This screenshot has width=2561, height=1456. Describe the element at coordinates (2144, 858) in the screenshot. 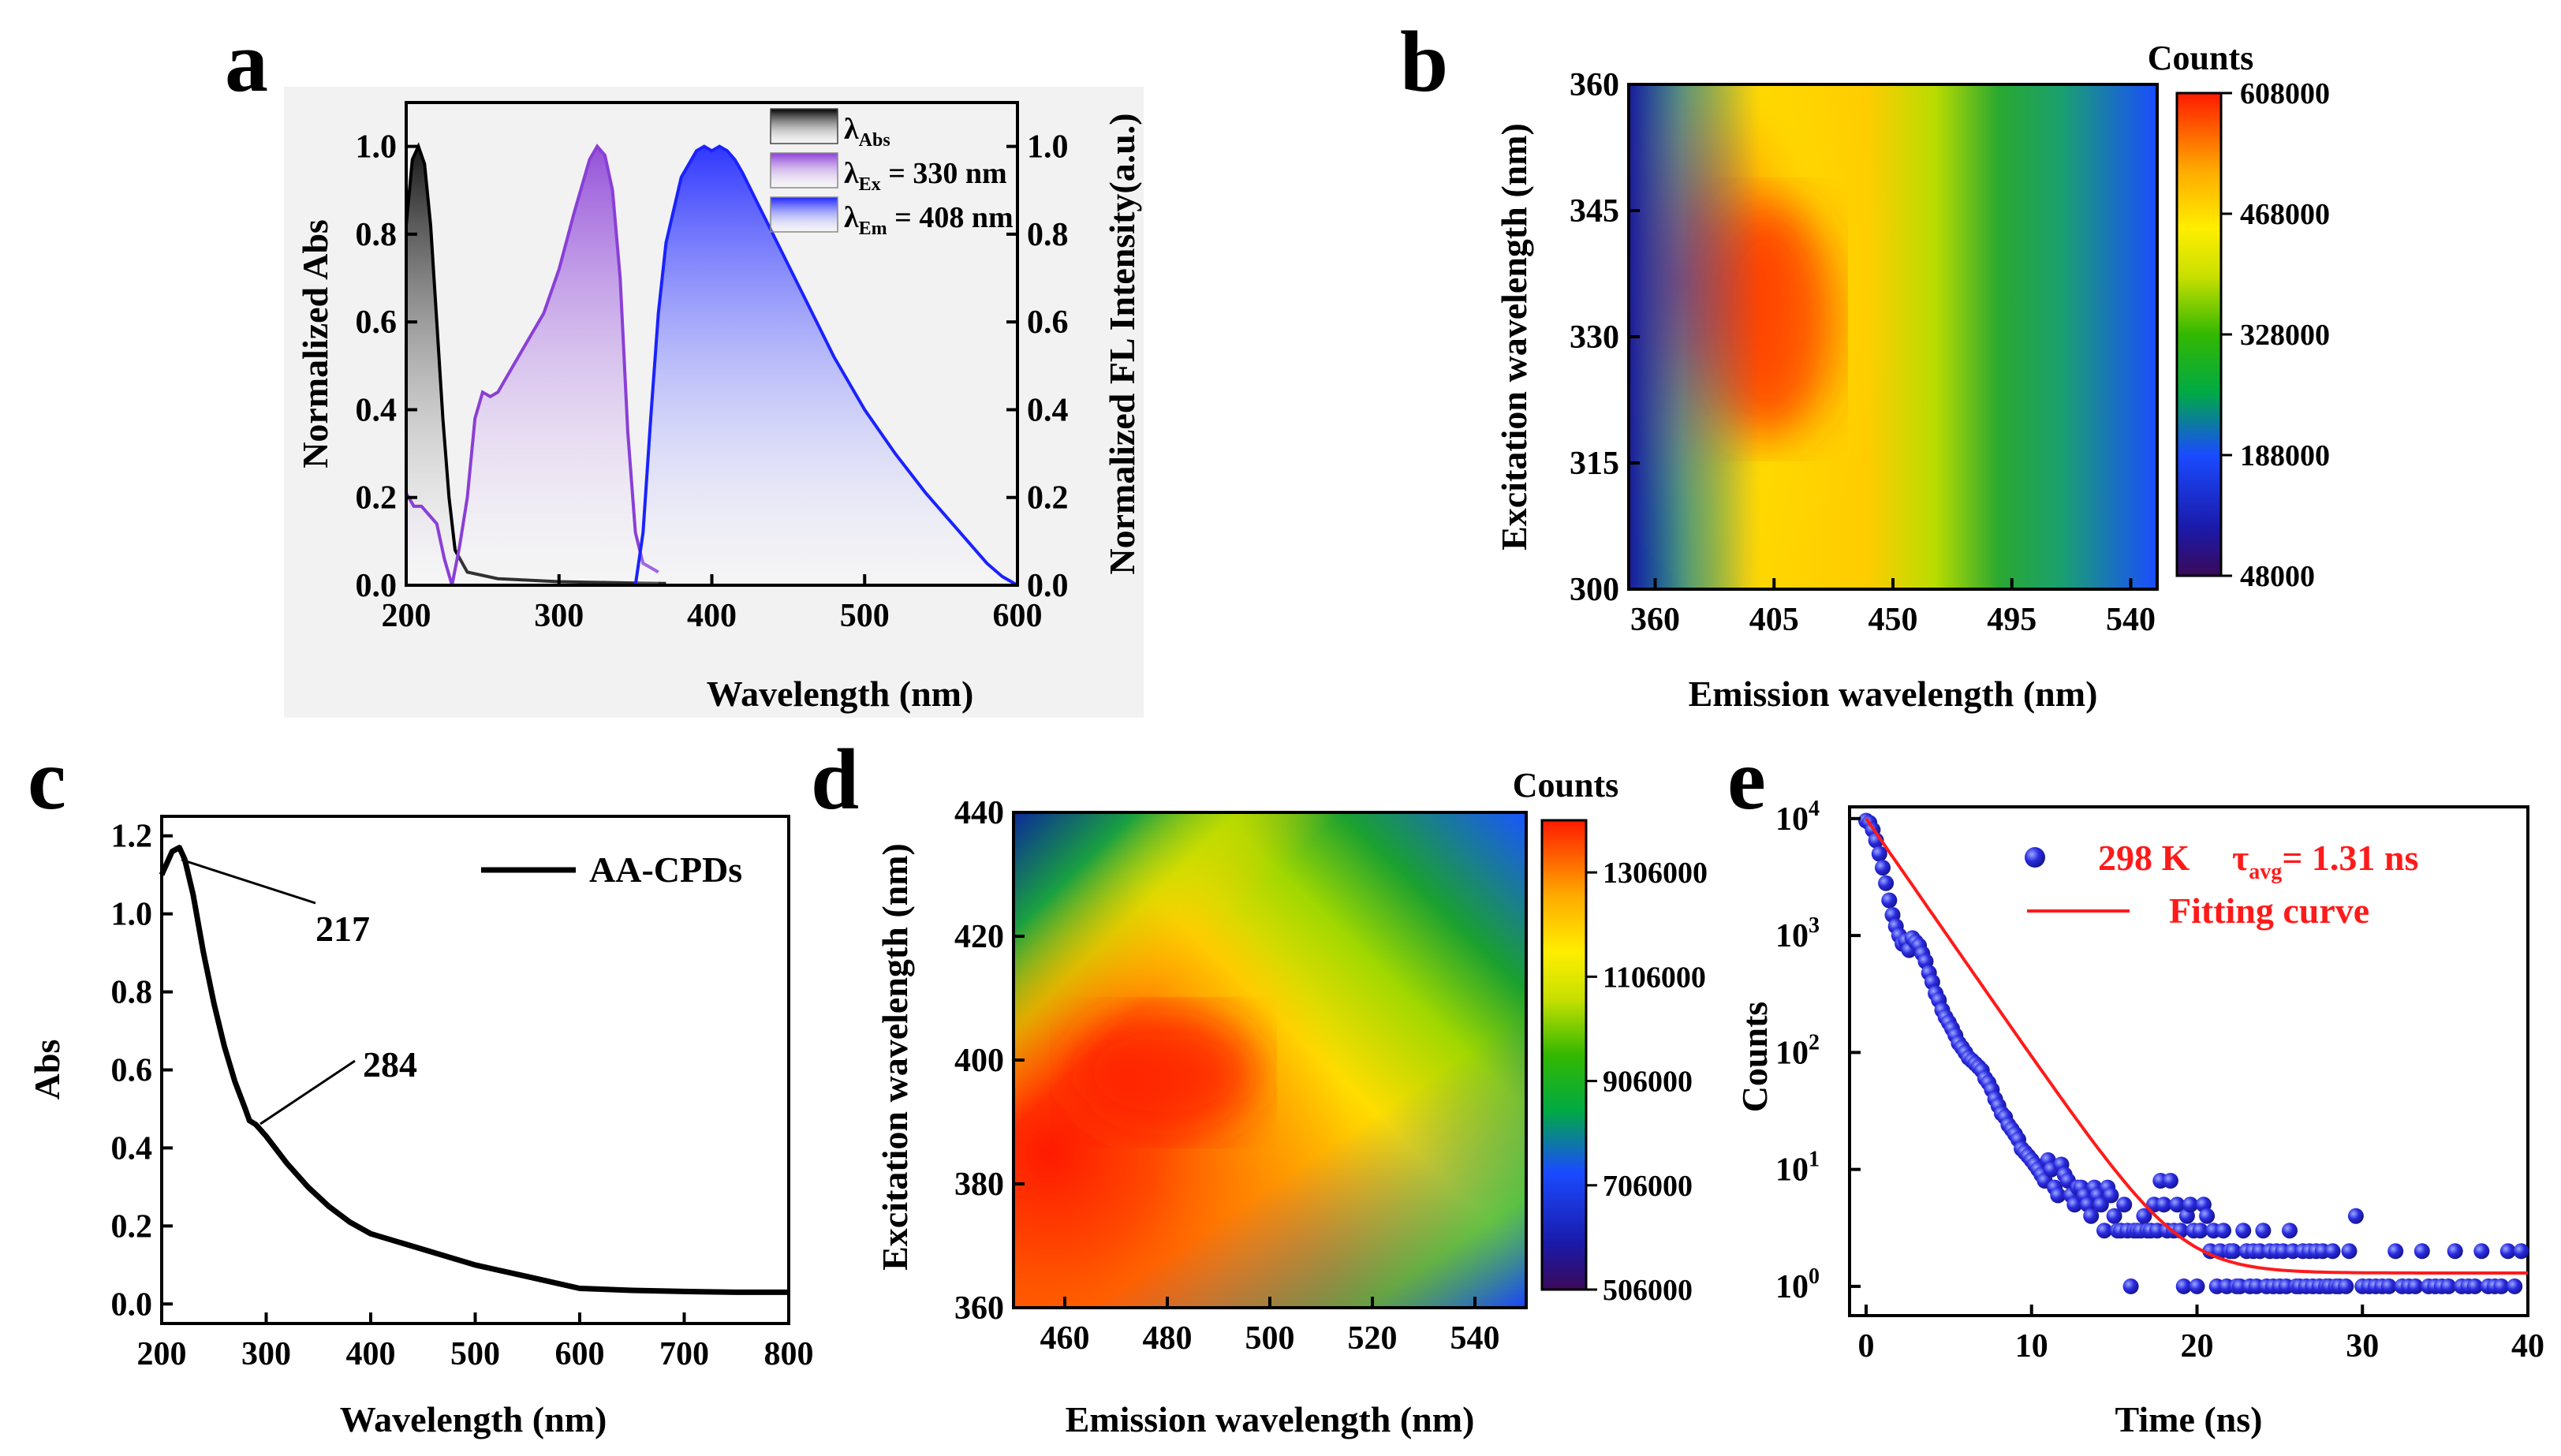

I see `legend-label-298k: 298 K` at that location.